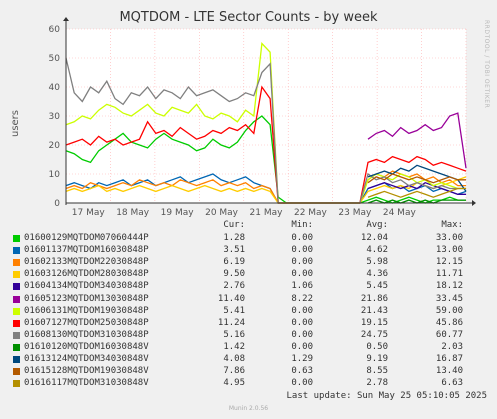 The height and width of the screenshot is (419, 497). Describe the element at coordinates (452, 225) in the screenshot. I see `legend-column-header: Max:` at that location.